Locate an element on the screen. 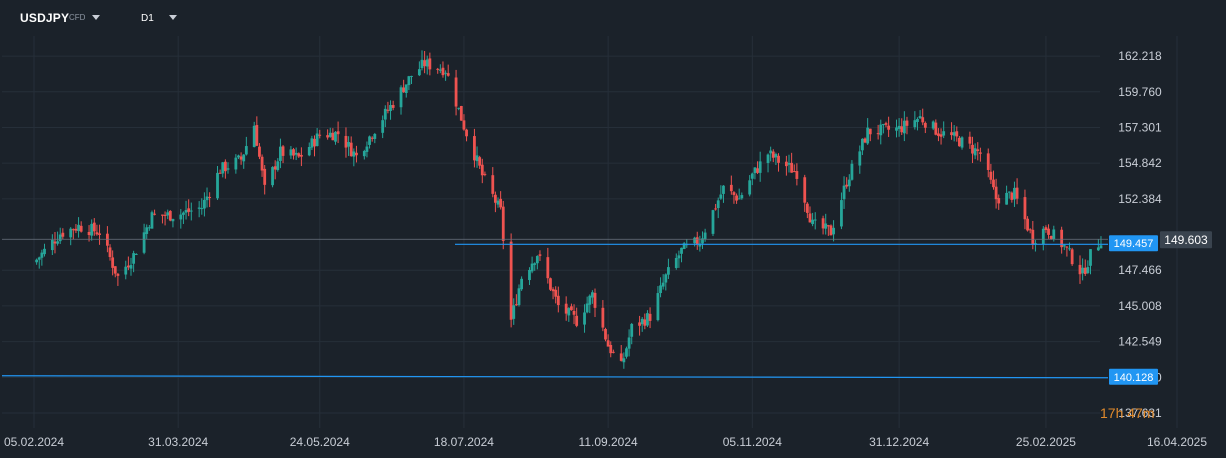  symbol-type-label: CFD is located at coordinates (77, 17).